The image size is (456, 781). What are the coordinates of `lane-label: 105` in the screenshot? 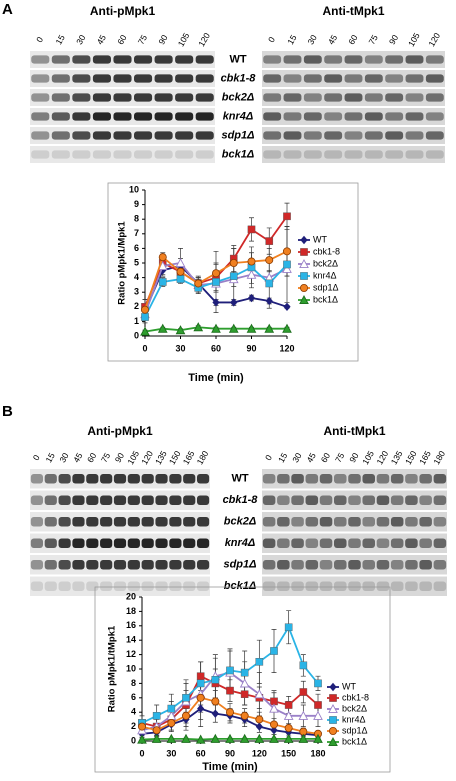 It's located at (414, 40).